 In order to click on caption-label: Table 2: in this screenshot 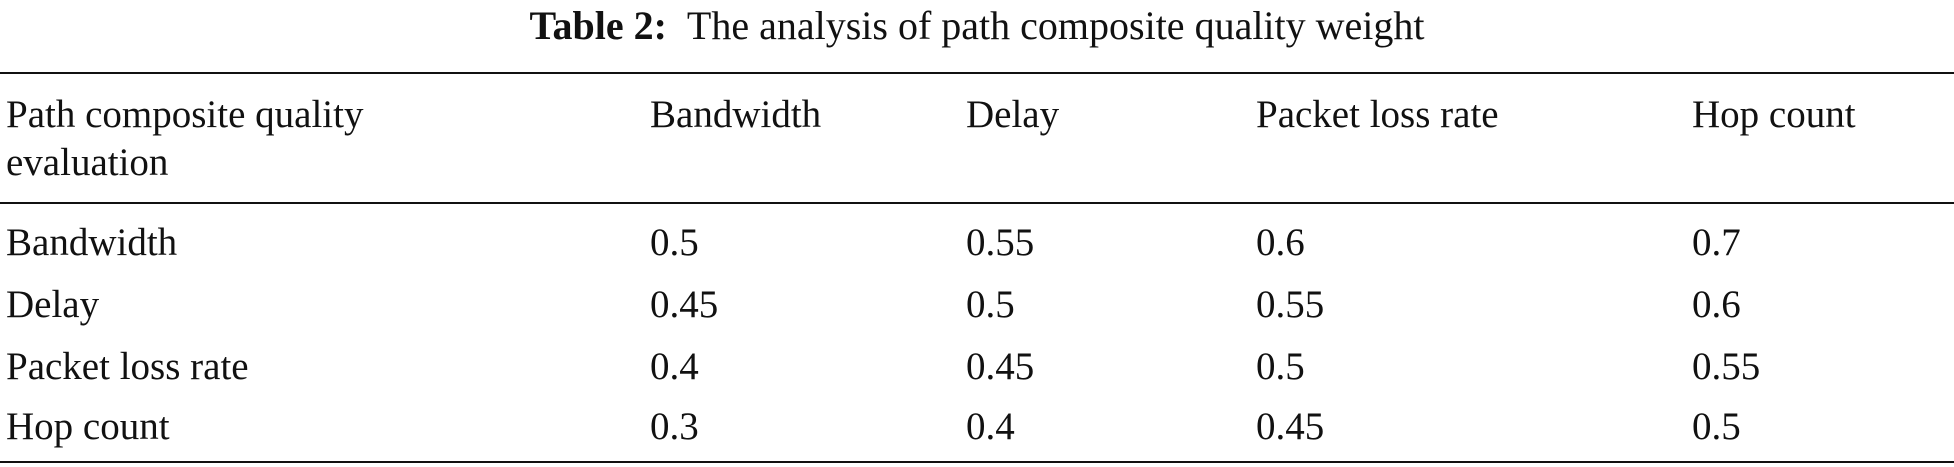, I will do `click(598, 25)`.